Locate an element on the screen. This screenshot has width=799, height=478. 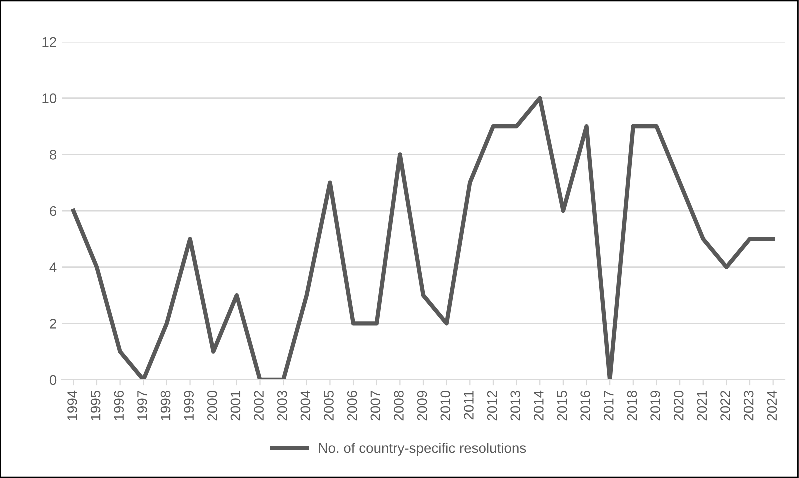
x-tick-label: 2006 is located at coordinates (352, 406).